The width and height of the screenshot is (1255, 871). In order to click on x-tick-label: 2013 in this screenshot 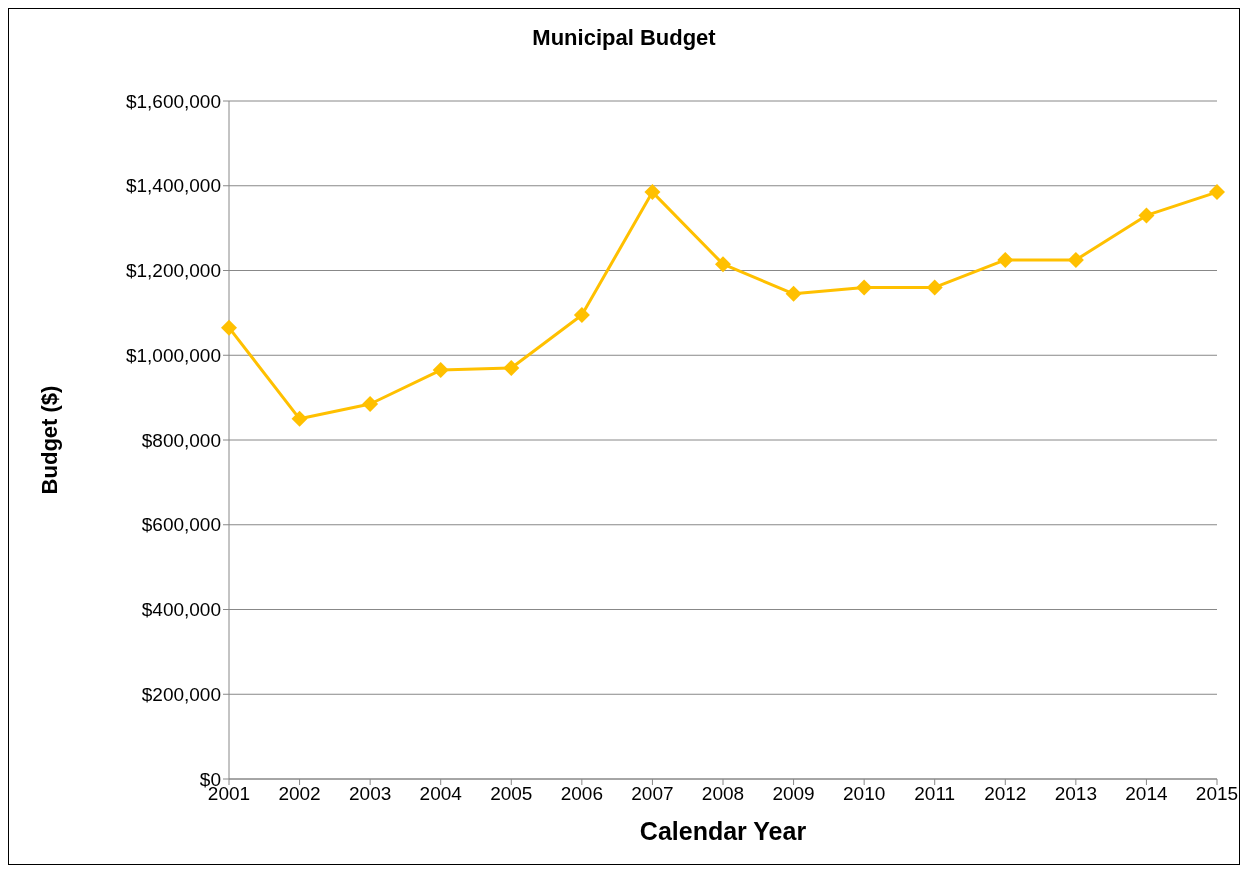, I will do `click(1075, 794)`.